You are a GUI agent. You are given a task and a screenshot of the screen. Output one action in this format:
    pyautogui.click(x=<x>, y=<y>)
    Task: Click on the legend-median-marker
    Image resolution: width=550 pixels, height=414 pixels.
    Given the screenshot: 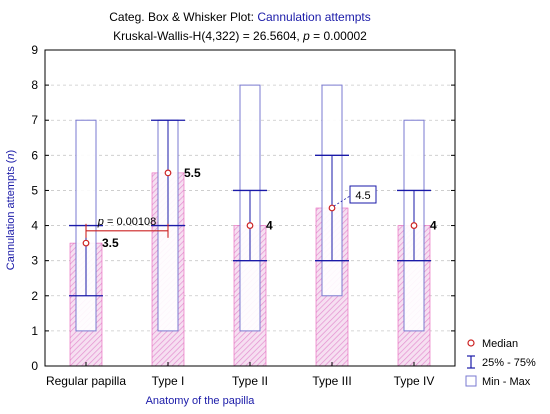 What is the action you would take?
    pyautogui.click(x=471, y=343)
    